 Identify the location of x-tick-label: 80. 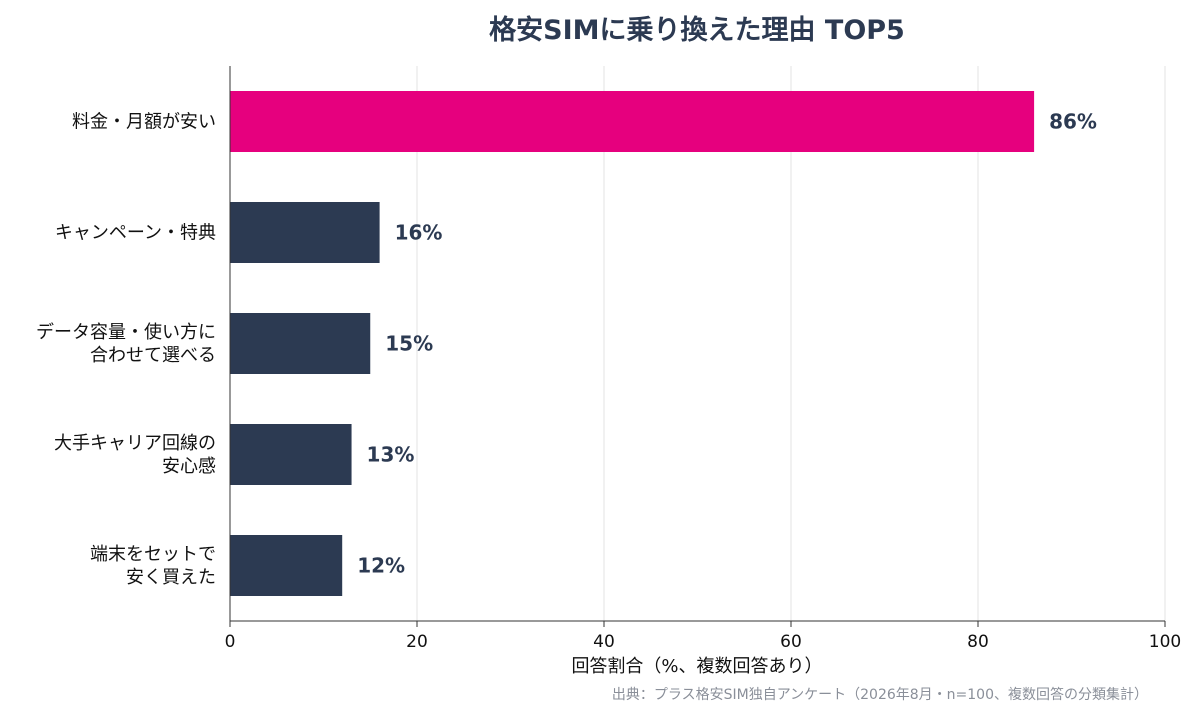
(978, 642).